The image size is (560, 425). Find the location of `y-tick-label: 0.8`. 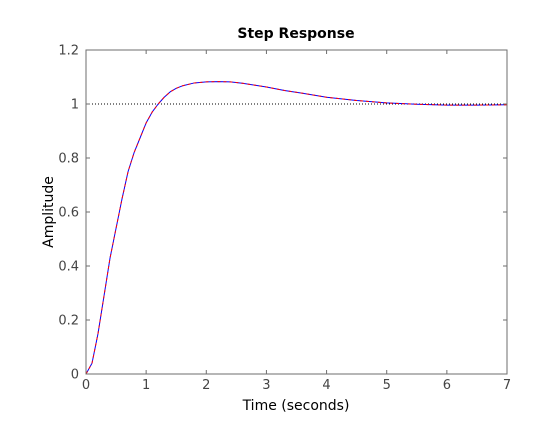

y-tick-label: 0.8 is located at coordinates (68, 159).